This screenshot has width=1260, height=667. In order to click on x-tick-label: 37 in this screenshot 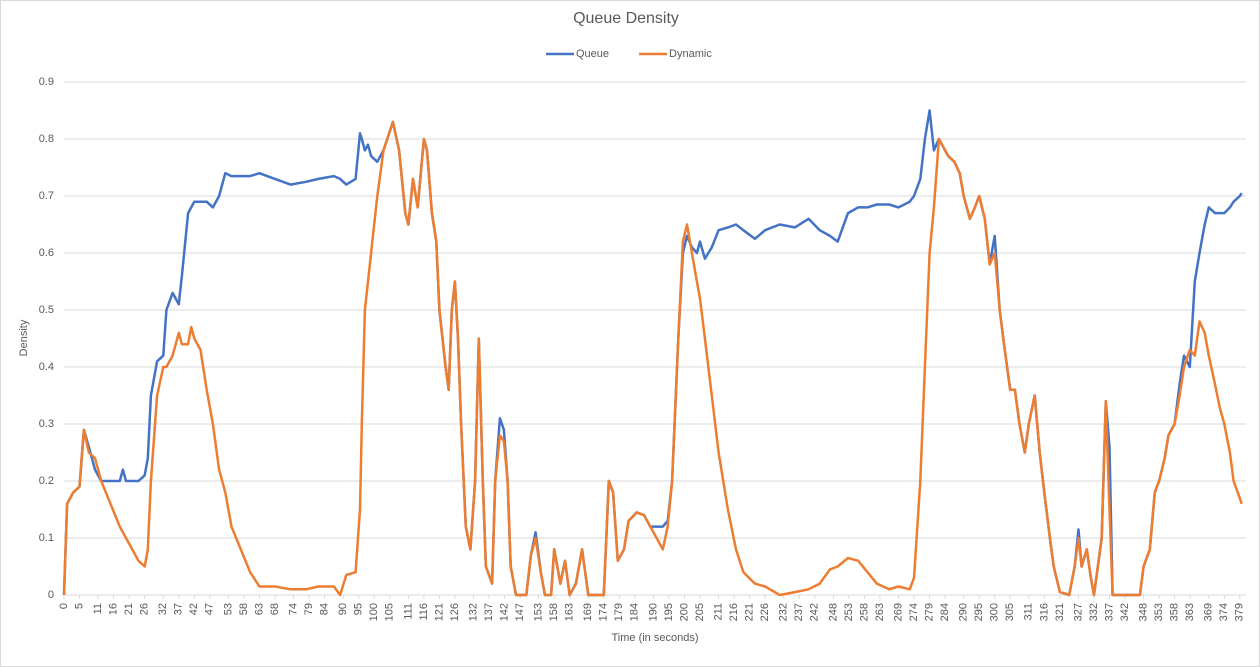, I will do `click(179, 609)`.